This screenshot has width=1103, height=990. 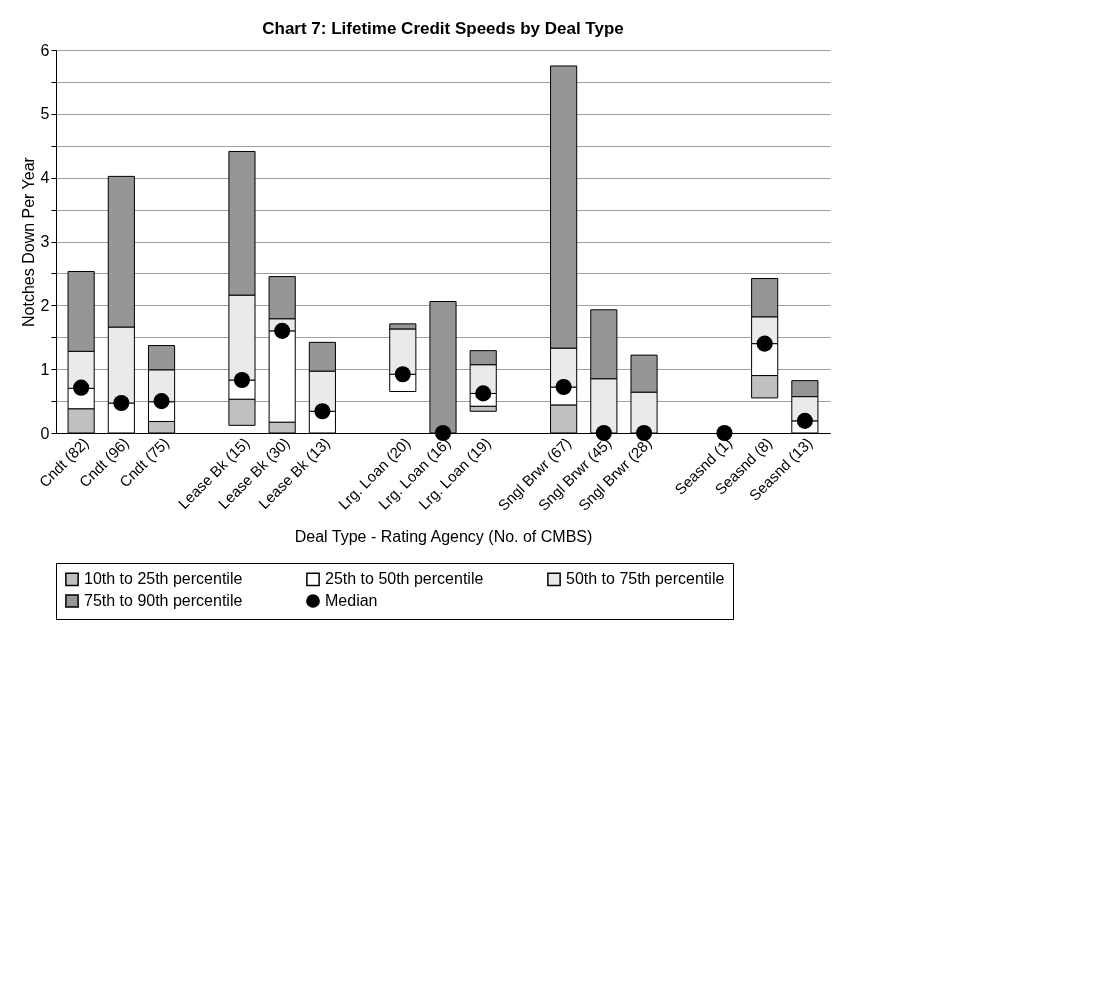 What do you see at coordinates (163, 579) in the screenshot?
I see `legend-label: 10th to 25th percentile` at bounding box center [163, 579].